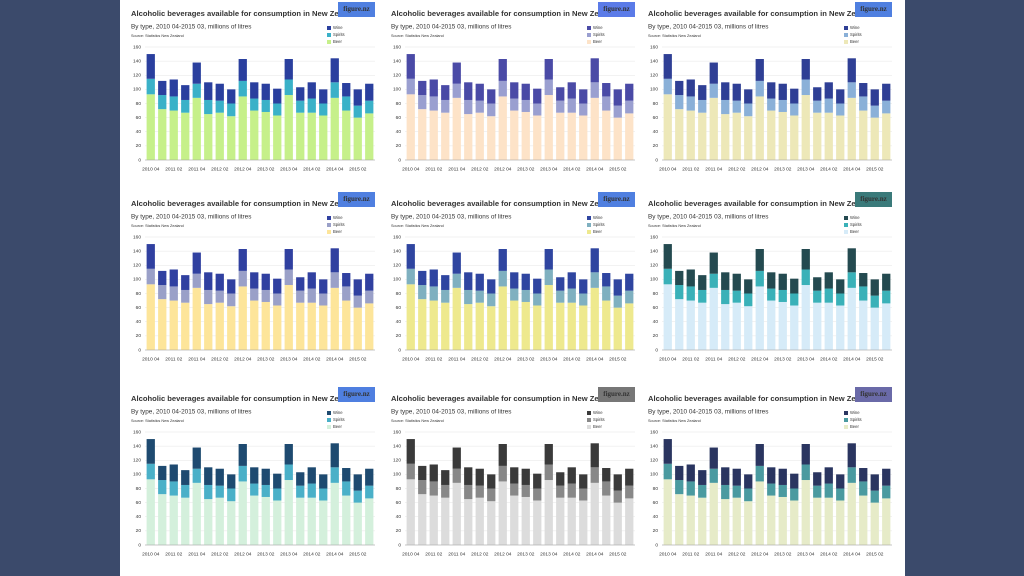  What do you see at coordinates (595, 169) in the screenshot?
I see `x-tick-label: 2014 04` at bounding box center [595, 169].